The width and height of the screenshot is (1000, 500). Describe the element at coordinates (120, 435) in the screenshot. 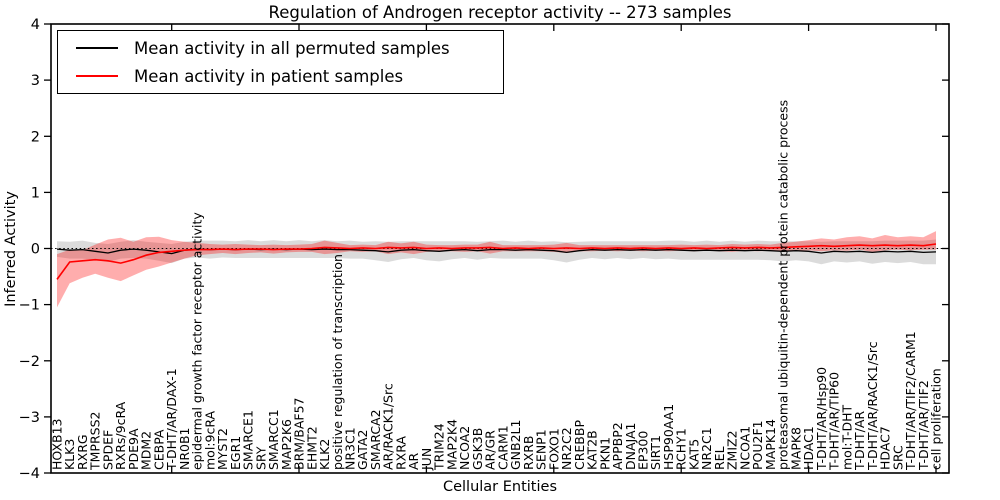

I see `x-tick-label: RXRs/9cRA` at that location.